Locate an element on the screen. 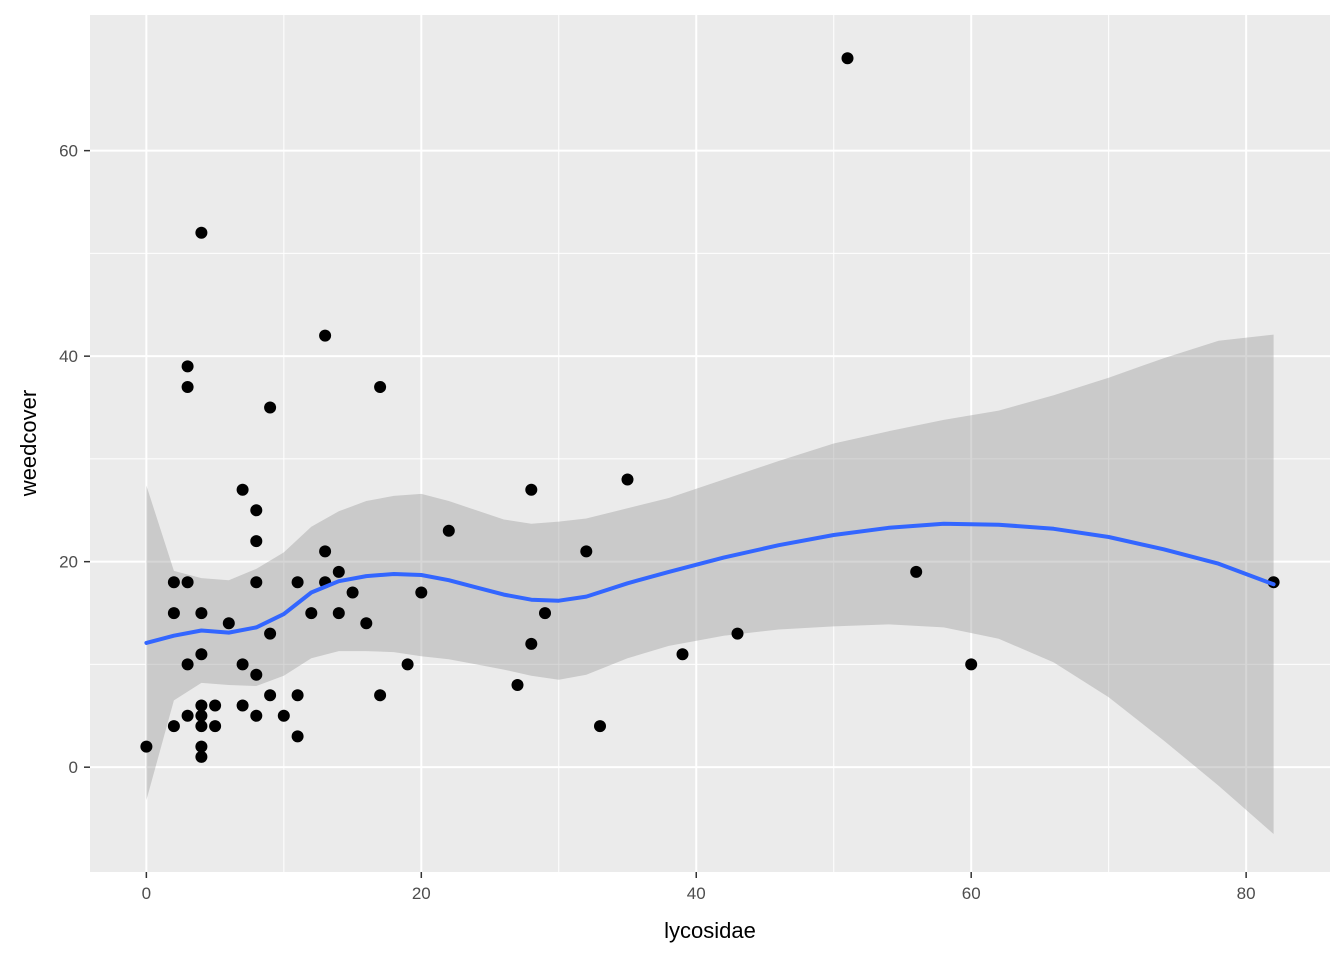 The width and height of the screenshot is (1344, 960). x-tick-label: 20 is located at coordinates (421, 893).